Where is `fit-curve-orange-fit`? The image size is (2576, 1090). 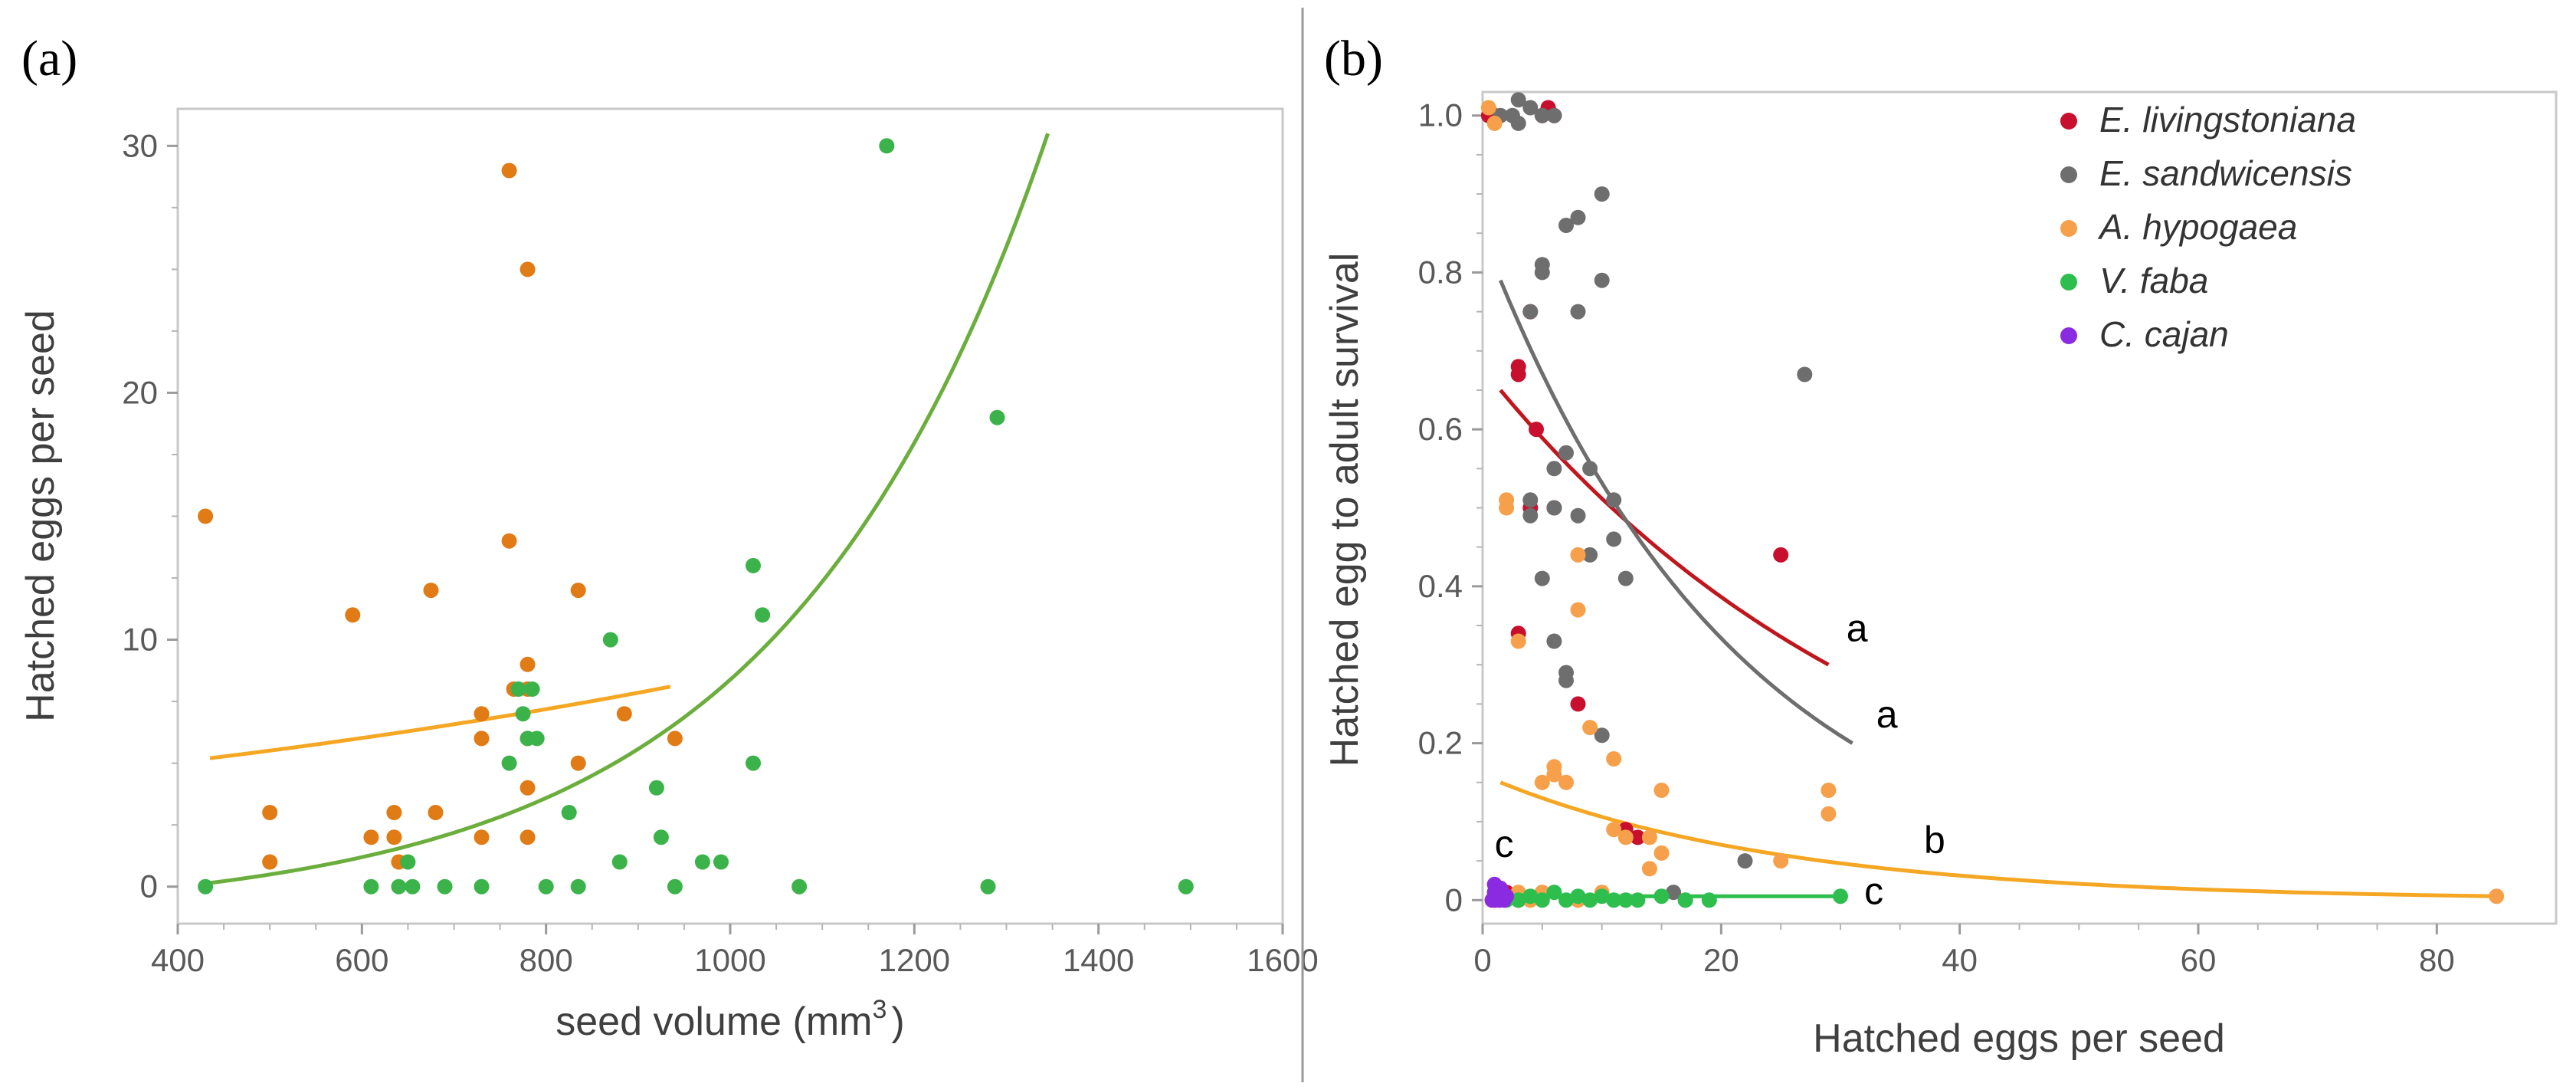
fit-curve-orange-fit is located at coordinates (1998, 839).